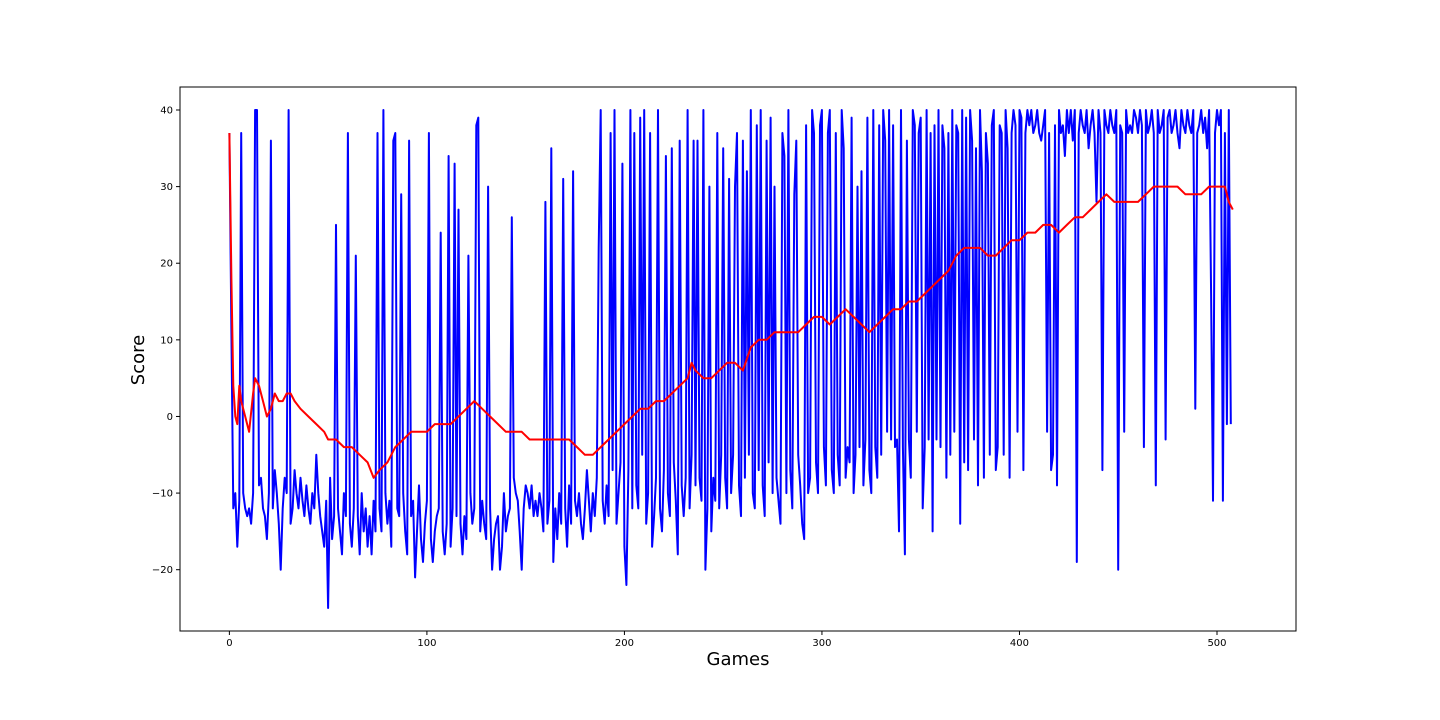 This screenshot has height=720, width=1440. I want to click on x-axis-label: Games, so click(738, 659).